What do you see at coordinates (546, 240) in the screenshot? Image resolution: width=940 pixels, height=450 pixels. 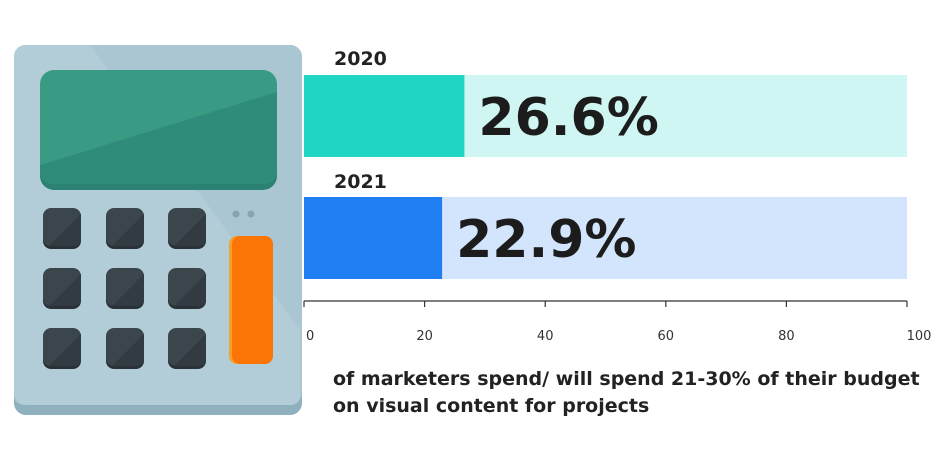 I see `data-label: 22.9%` at bounding box center [546, 240].